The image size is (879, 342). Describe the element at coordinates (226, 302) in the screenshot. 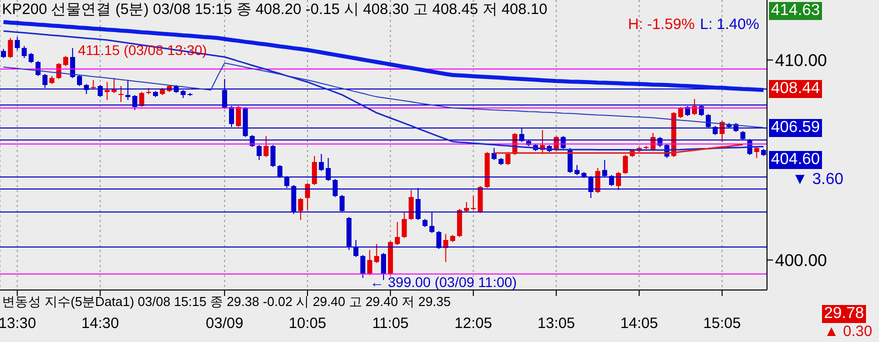

I see `text: 변동성 지수(5분Data1) 03/08 15:15 종 29.38 -0.02 시 29.40 고 29.40 저 29.35` at that location.